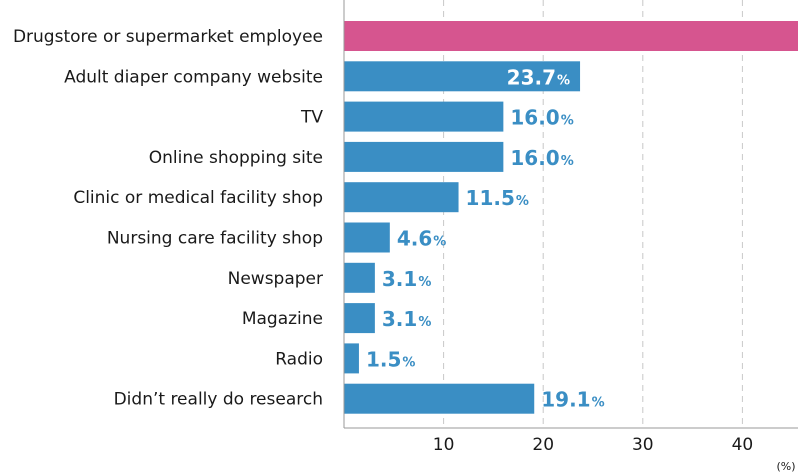 The image size is (798, 476). What do you see at coordinates (275, 279) in the screenshot?
I see `category-label: Newspaper` at bounding box center [275, 279].